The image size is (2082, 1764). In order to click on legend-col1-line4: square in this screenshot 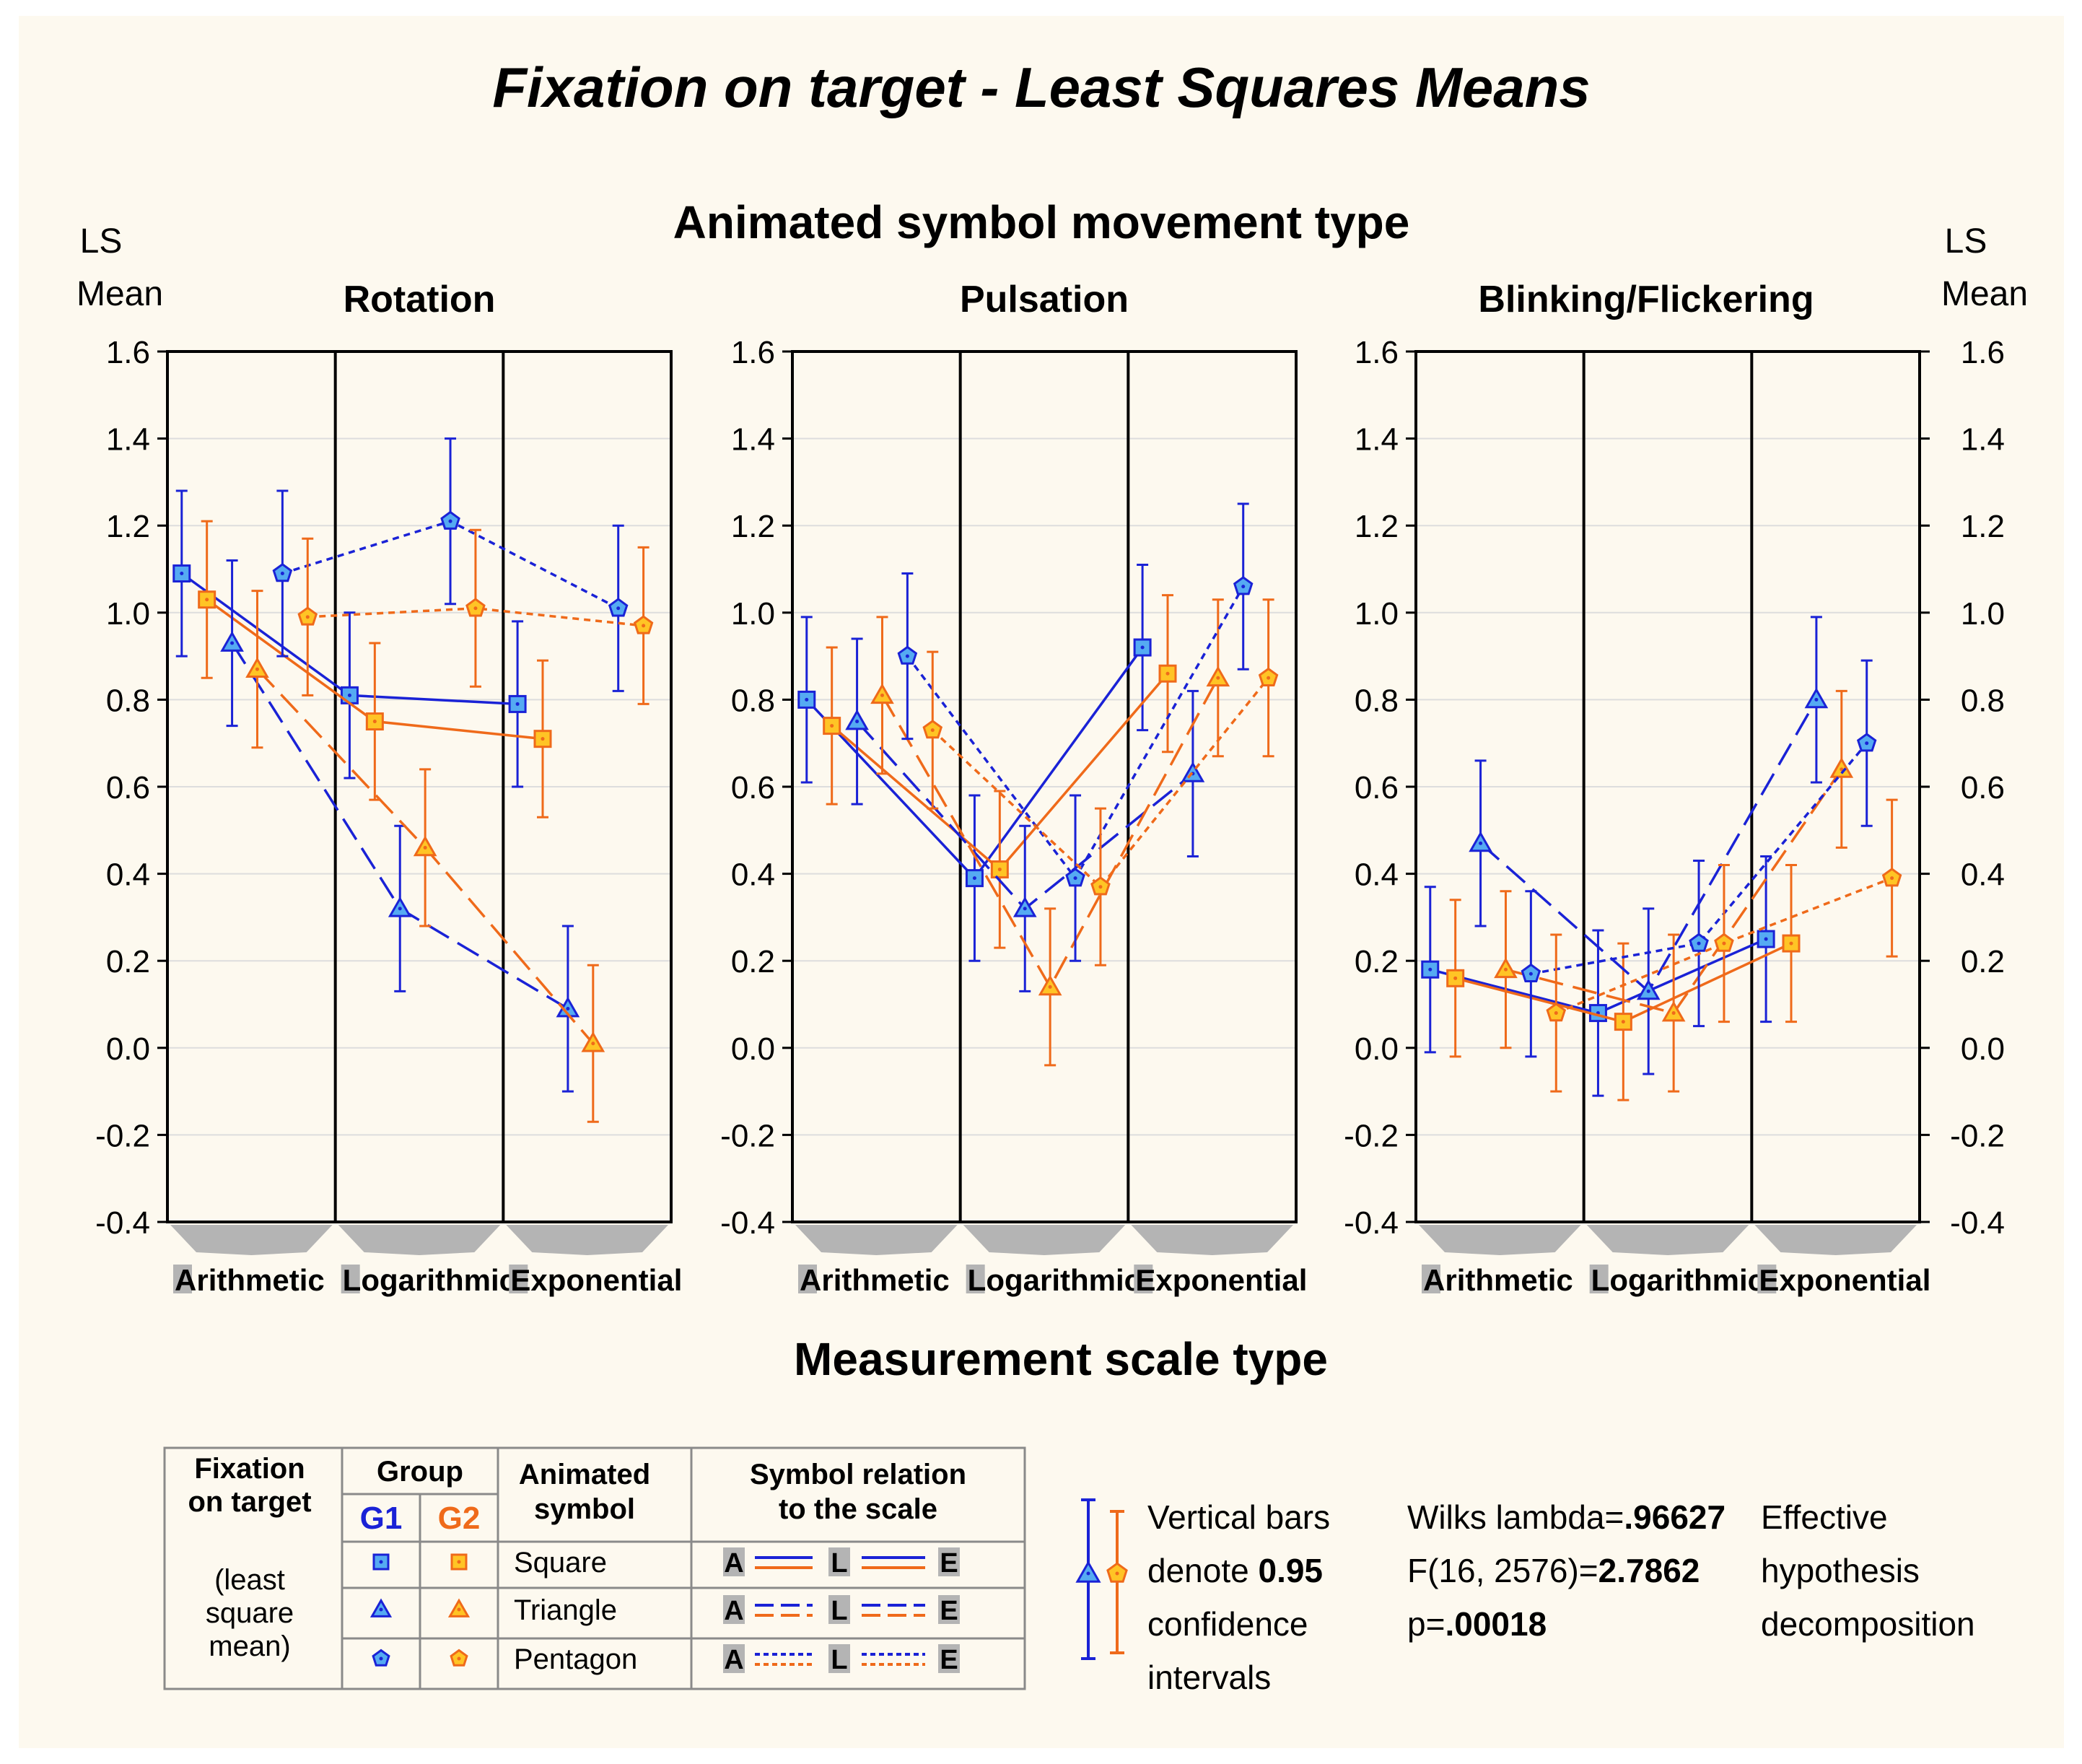, I will do `click(250, 1613)`.